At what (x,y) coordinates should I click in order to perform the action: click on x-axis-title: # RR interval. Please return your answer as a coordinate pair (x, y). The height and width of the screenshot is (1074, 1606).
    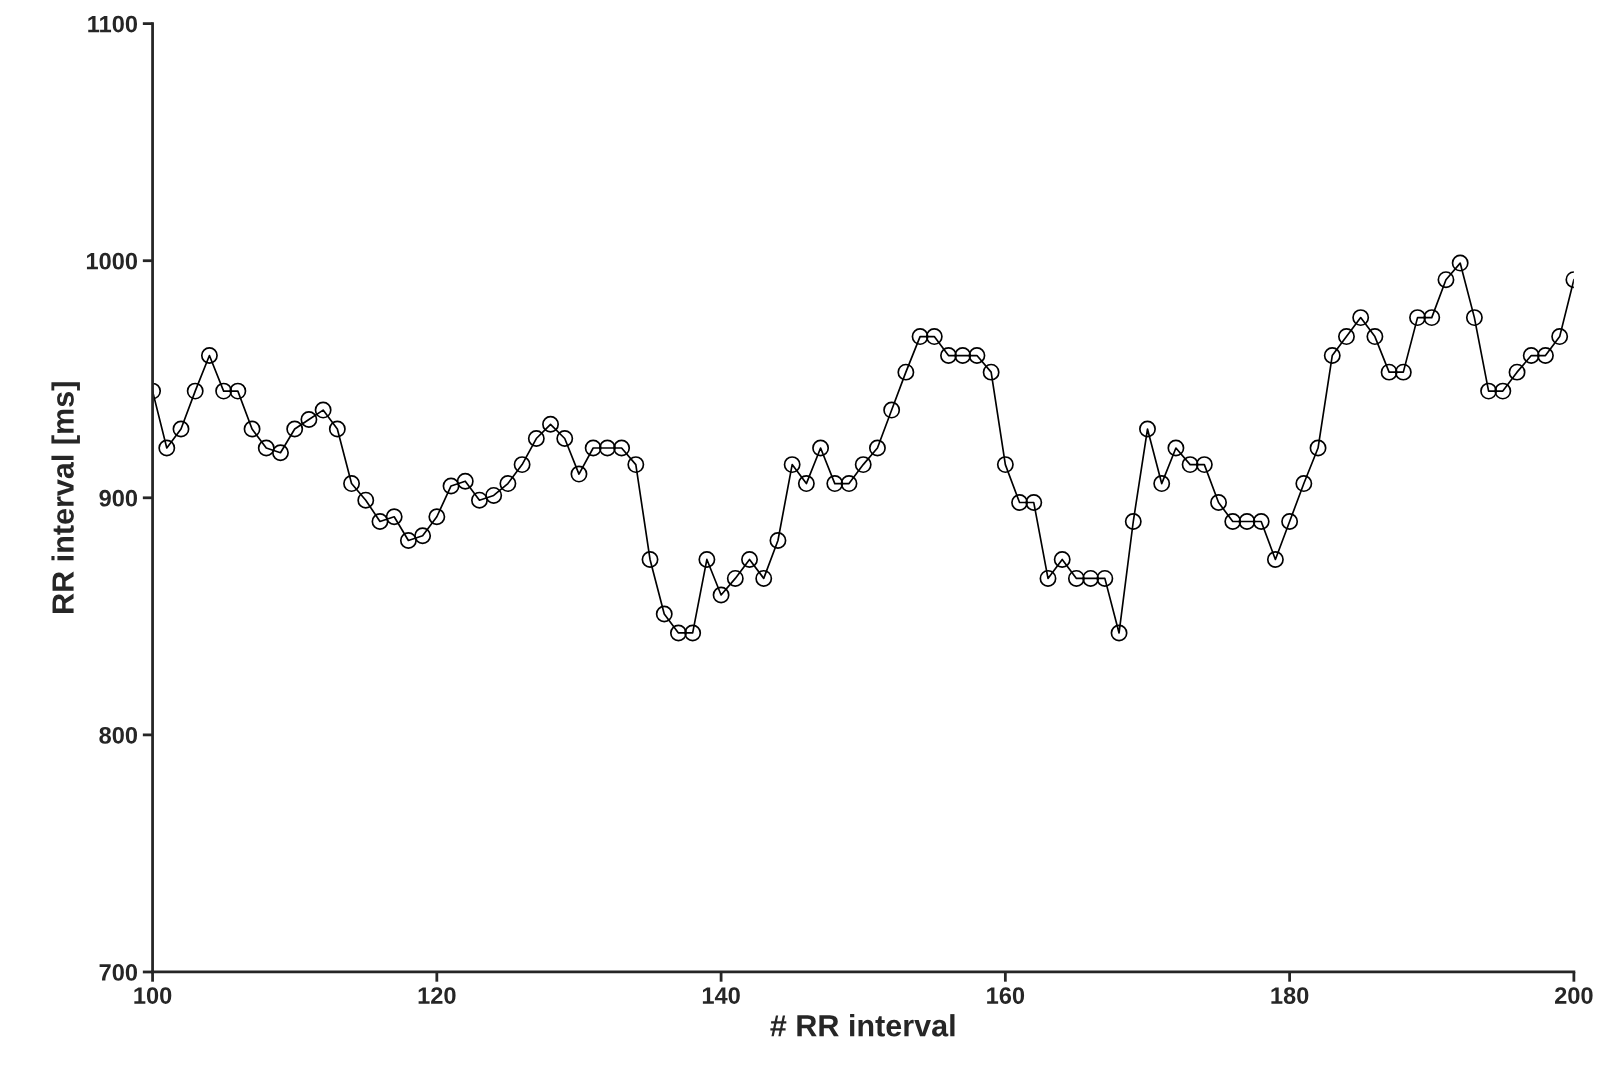
    Looking at the image, I should click on (862, 1025).